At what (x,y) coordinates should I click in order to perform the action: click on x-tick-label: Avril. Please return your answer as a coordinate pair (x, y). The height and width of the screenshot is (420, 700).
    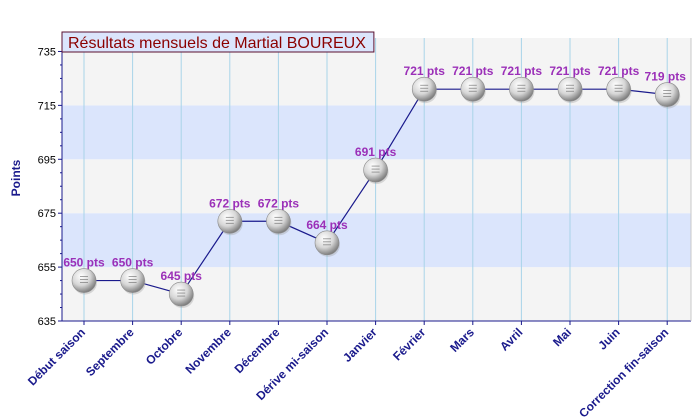
    Looking at the image, I should click on (511, 339).